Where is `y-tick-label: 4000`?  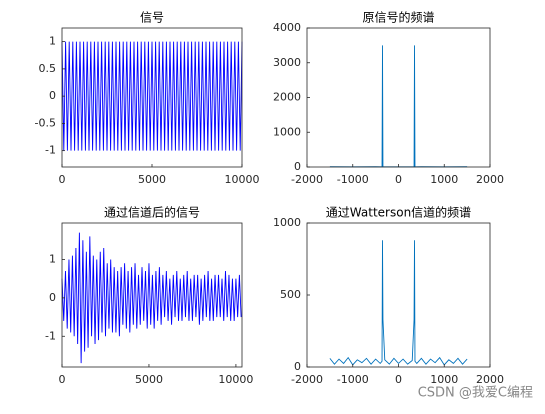
y-tick-label: 4000 is located at coordinates (287, 27).